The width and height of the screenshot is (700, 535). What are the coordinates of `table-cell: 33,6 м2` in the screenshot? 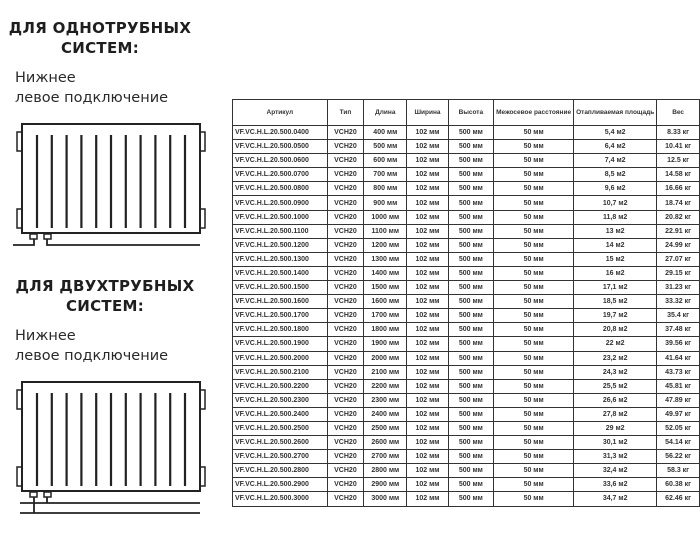 It's located at (615, 485).